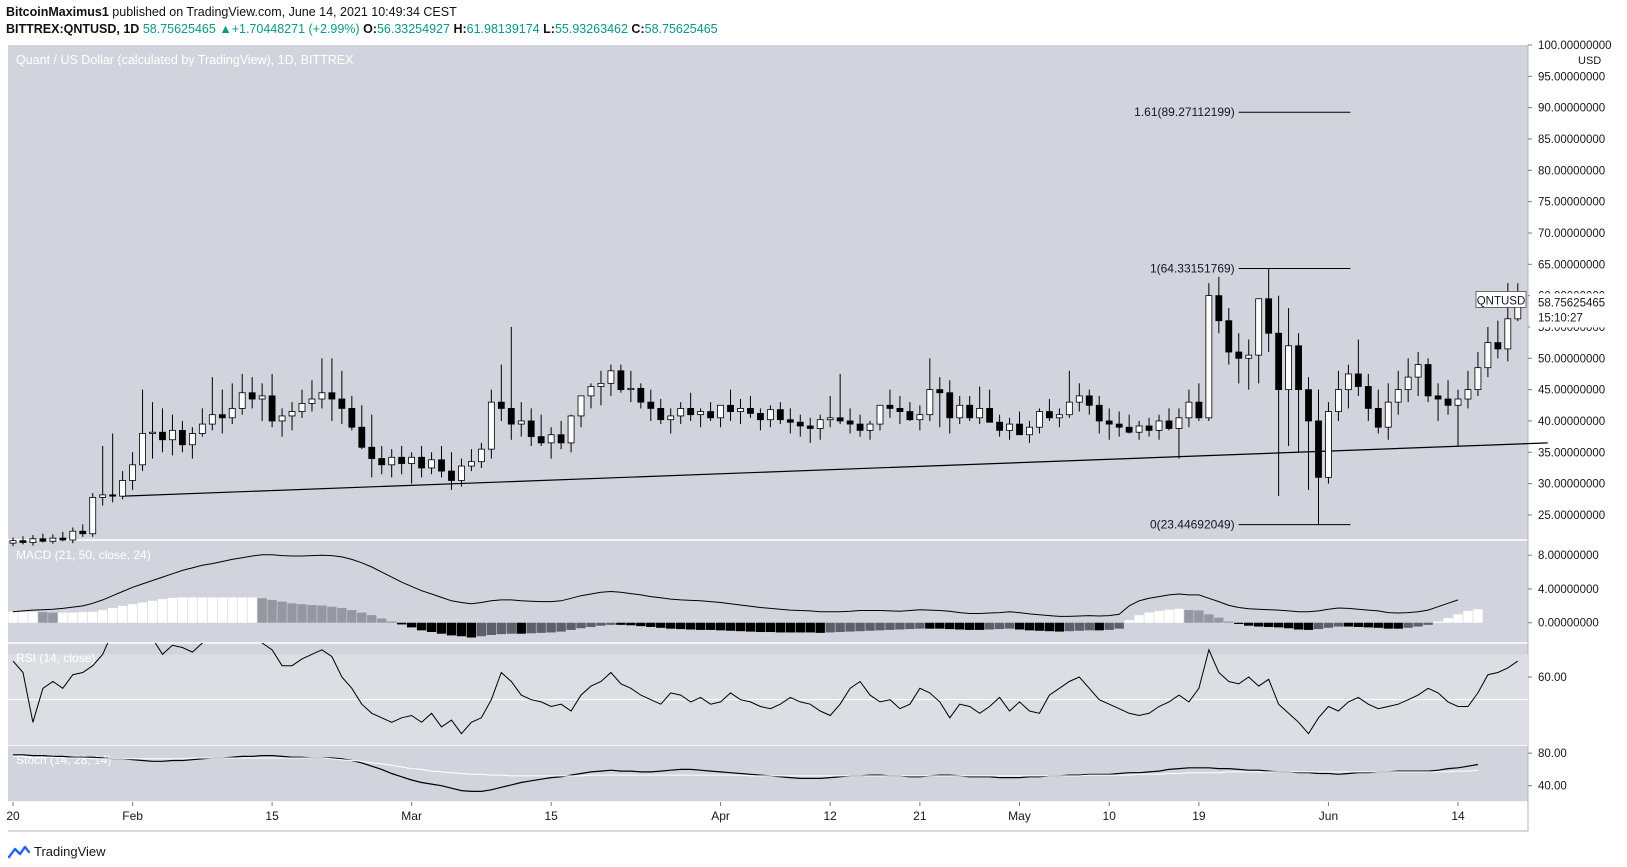 The image size is (1627, 867). I want to click on support-trendline, so click(835, 469).